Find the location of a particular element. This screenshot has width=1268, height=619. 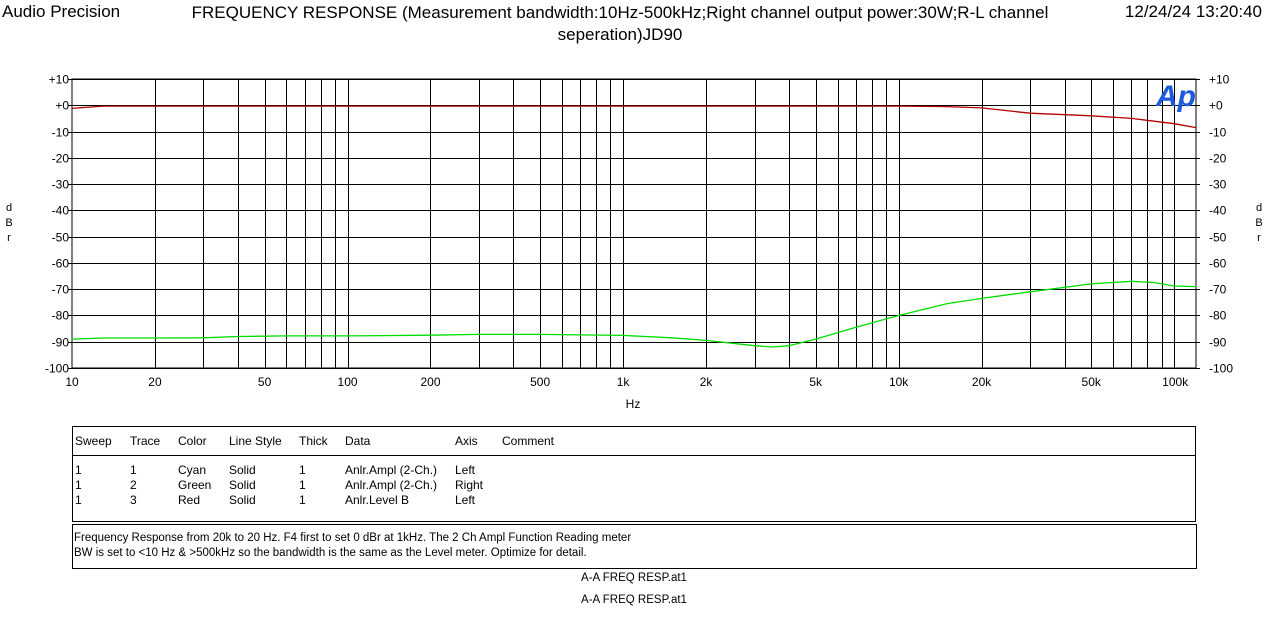

y-tick-label-right: -20 is located at coordinates (1218, 159).